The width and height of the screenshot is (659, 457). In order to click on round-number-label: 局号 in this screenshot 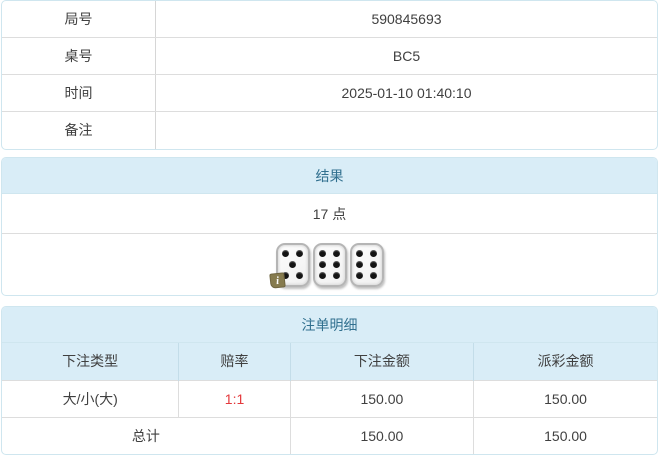, I will do `click(79, 19)`.